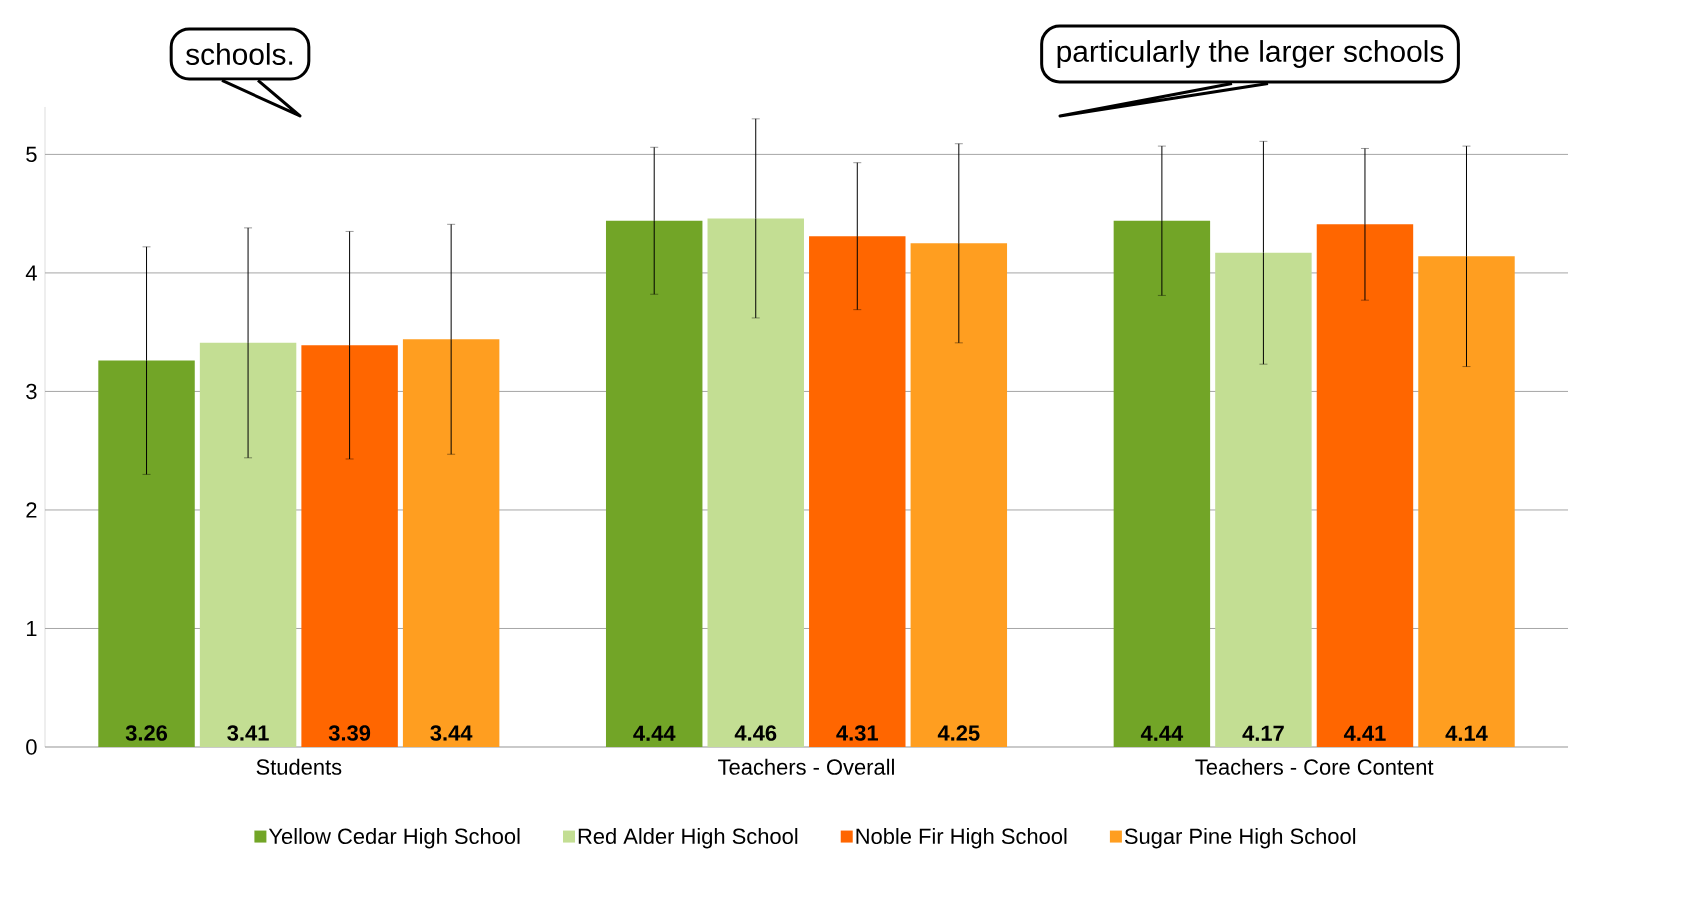  Describe the element at coordinates (31, 628) in the screenshot. I see `y-tick-label: 1` at that location.